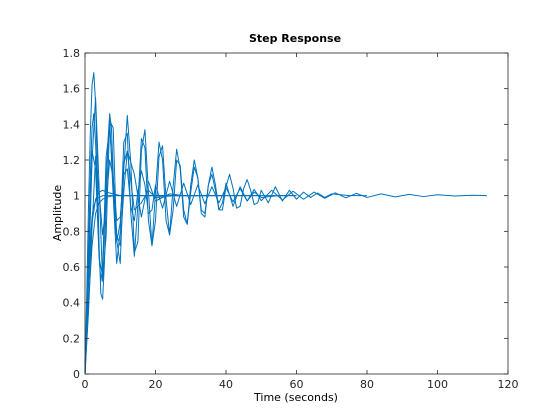 This screenshot has width=560, height=420. Describe the element at coordinates (437, 384) in the screenshot. I see `x-tick-label: 100` at that location.